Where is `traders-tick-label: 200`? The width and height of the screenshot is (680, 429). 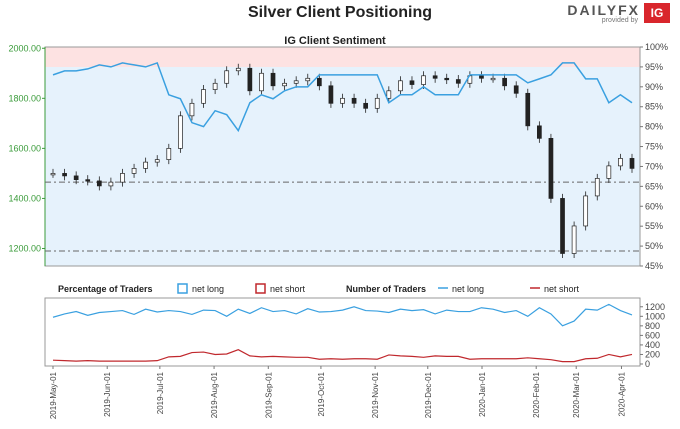 traders-tick-label: 200 is located at coordinates (652, 354).